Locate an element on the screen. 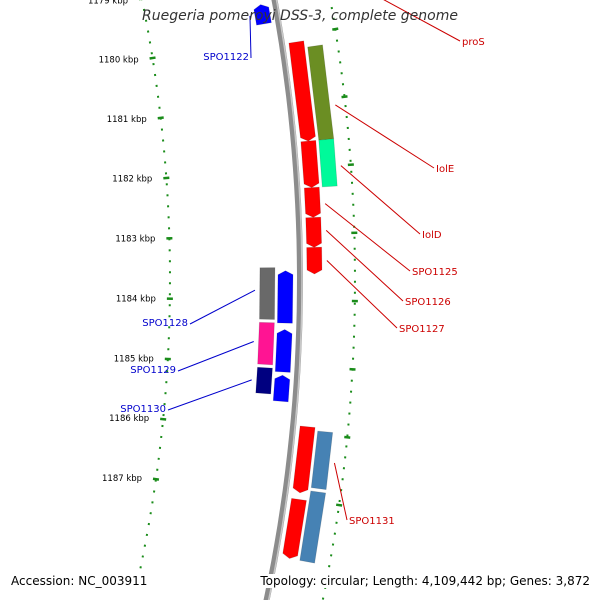 Image resolution: width=600 pixels, height=600 pixels. tick-label: 1182 kbp is located at coordinates (132, 180).